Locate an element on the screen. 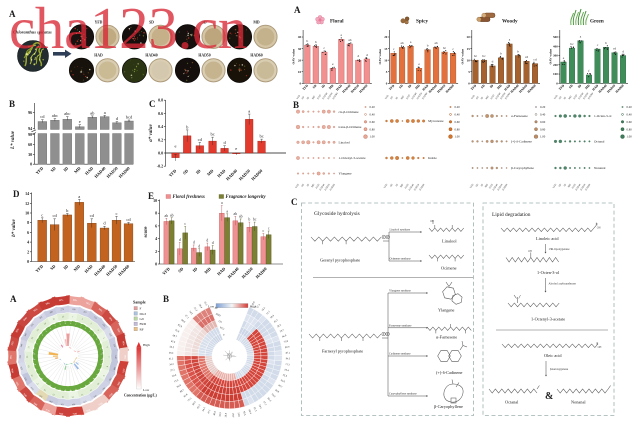 The height and width of the screenshot is (426, 640). svg-text: 13 is located at coordinates (72, 396).